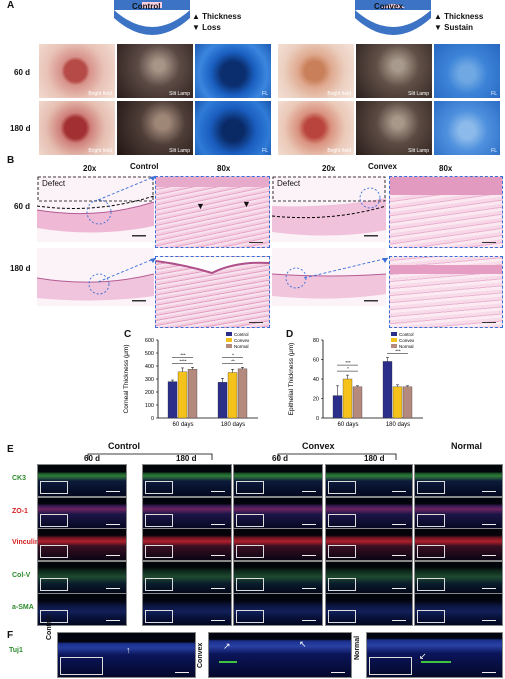  What do you see at coordinates (316, 128) in the screenshot?
I see `convex-180d-bright-field: Bright field` at bounding box center [316, 128].